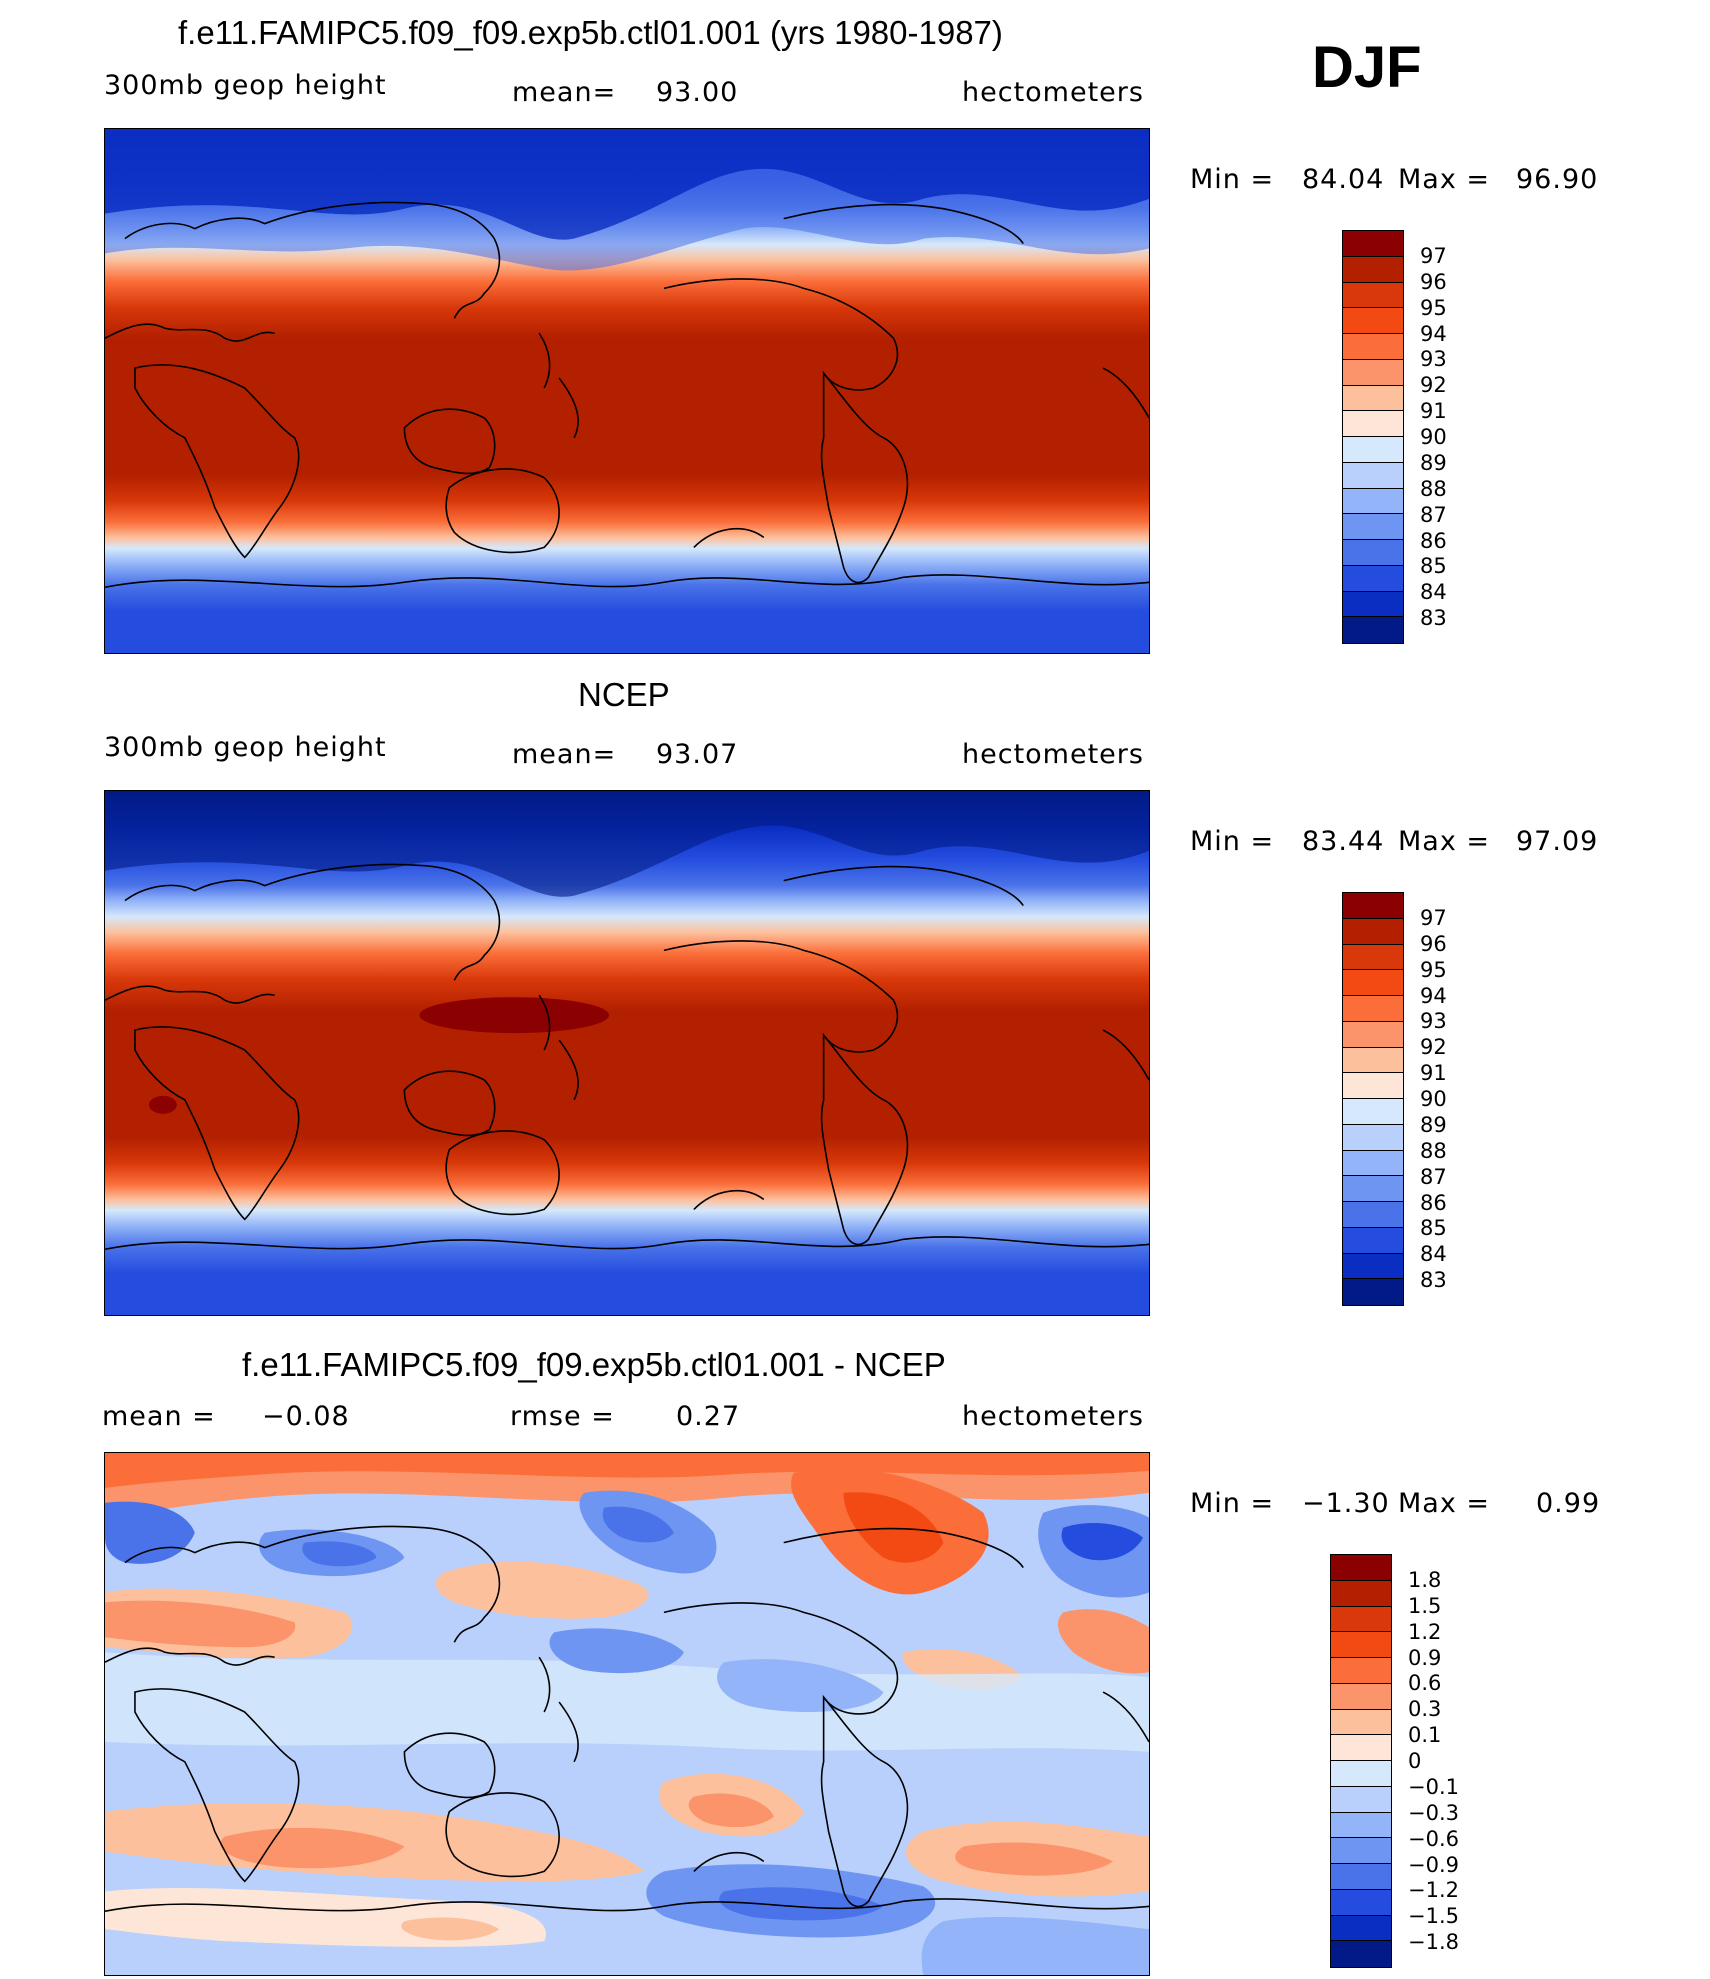  Describe the element at coordinates (1433, 437) in the screenshot. I see `colorbar-tick-label: 90` at that location.